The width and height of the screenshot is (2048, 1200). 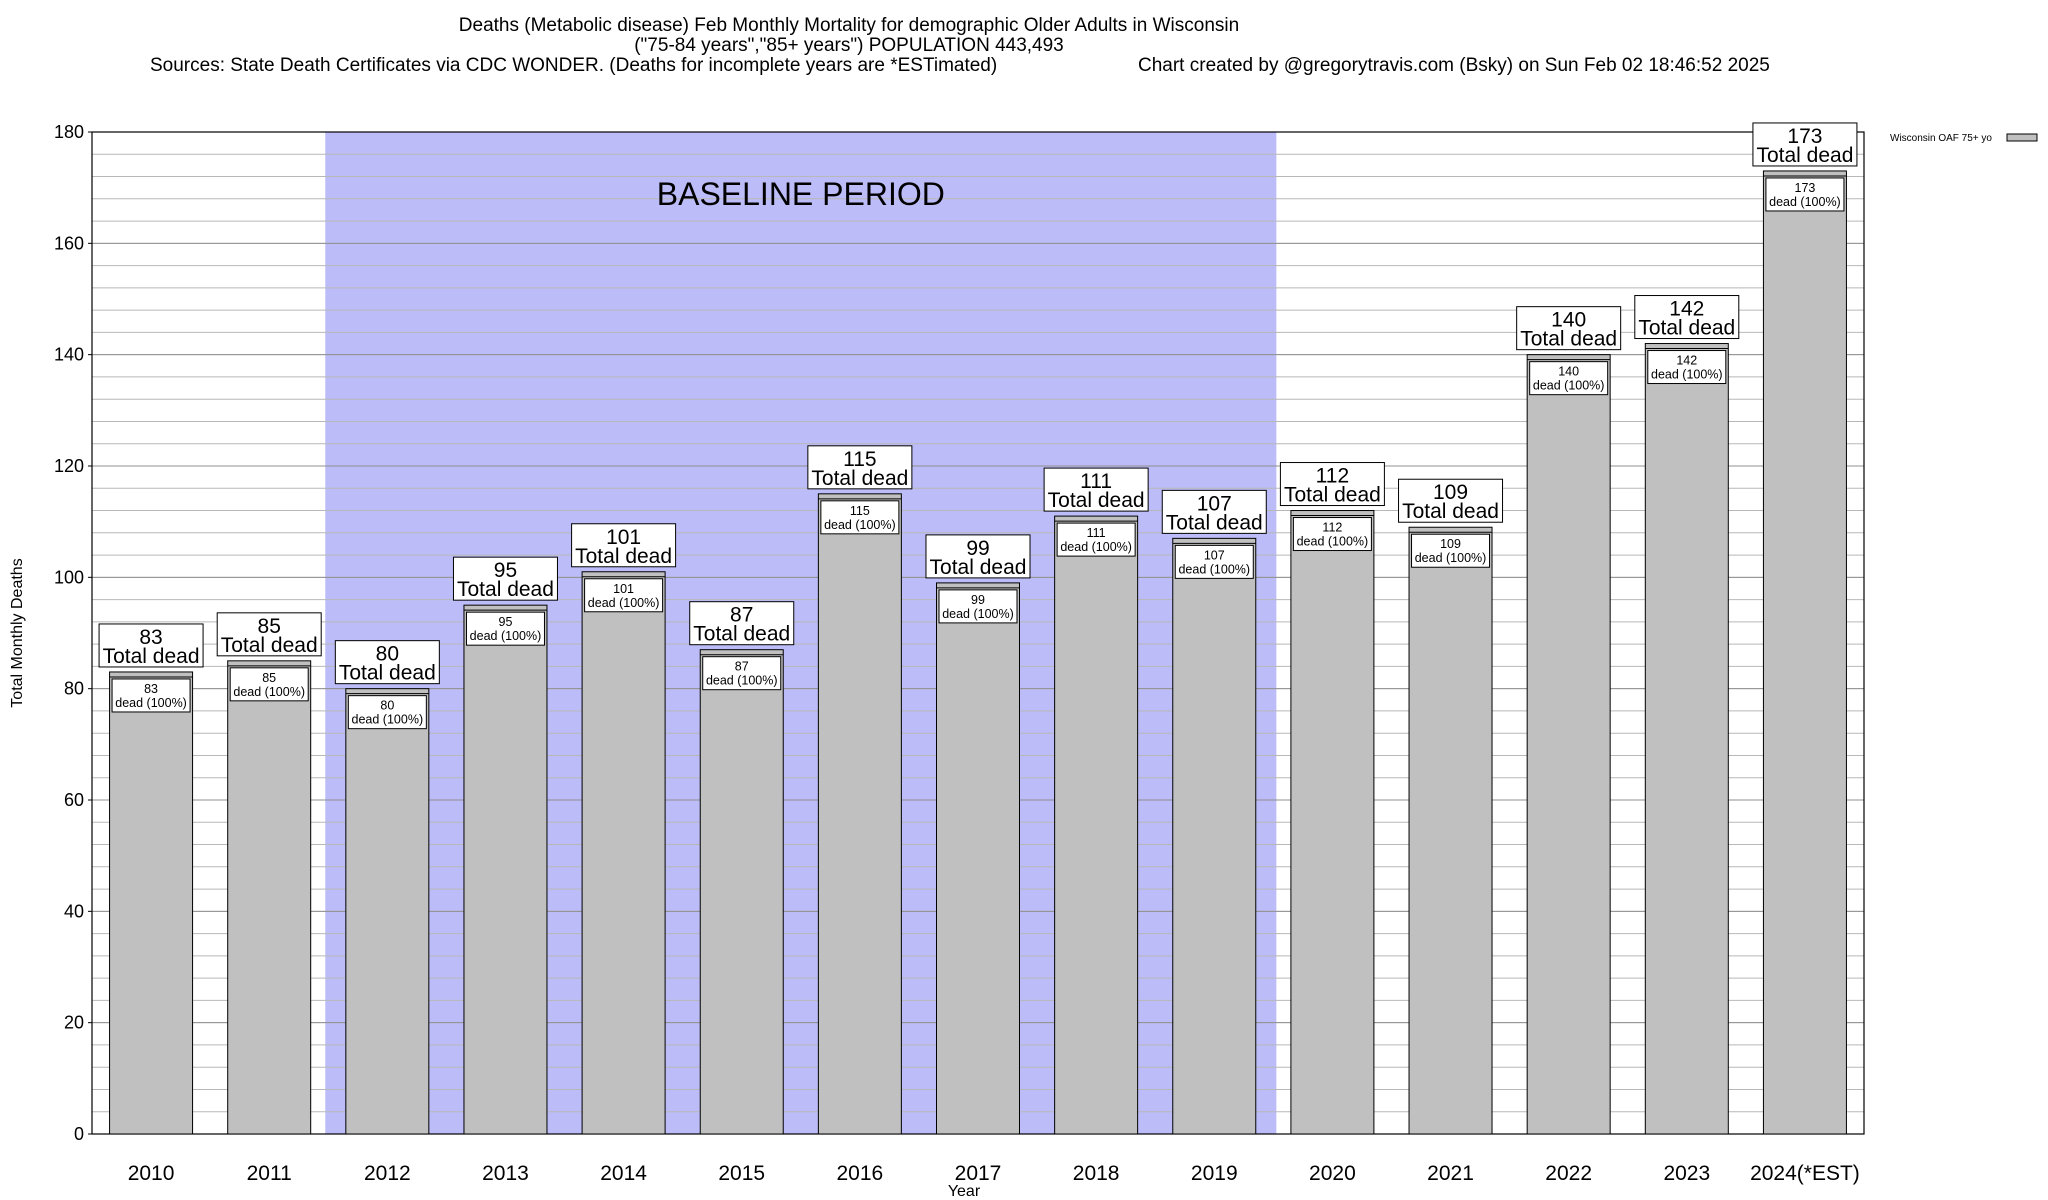 What do you see at coordinates (859, 459) in the screenshot?
I see `total-label-value: 115` at bounding box center [859, 459].